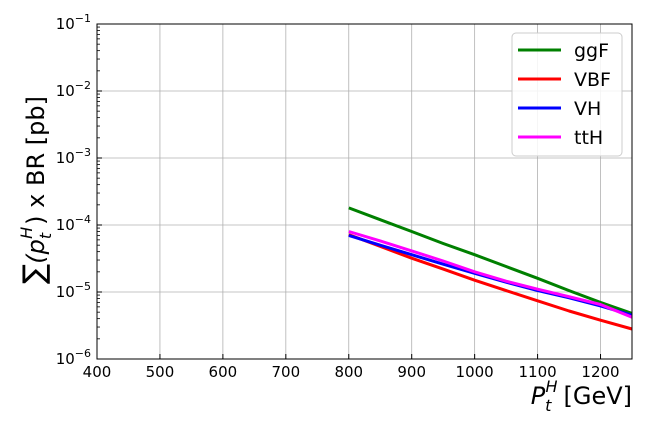  I want to click on y-tick-exp: −2, so click(83, 85).